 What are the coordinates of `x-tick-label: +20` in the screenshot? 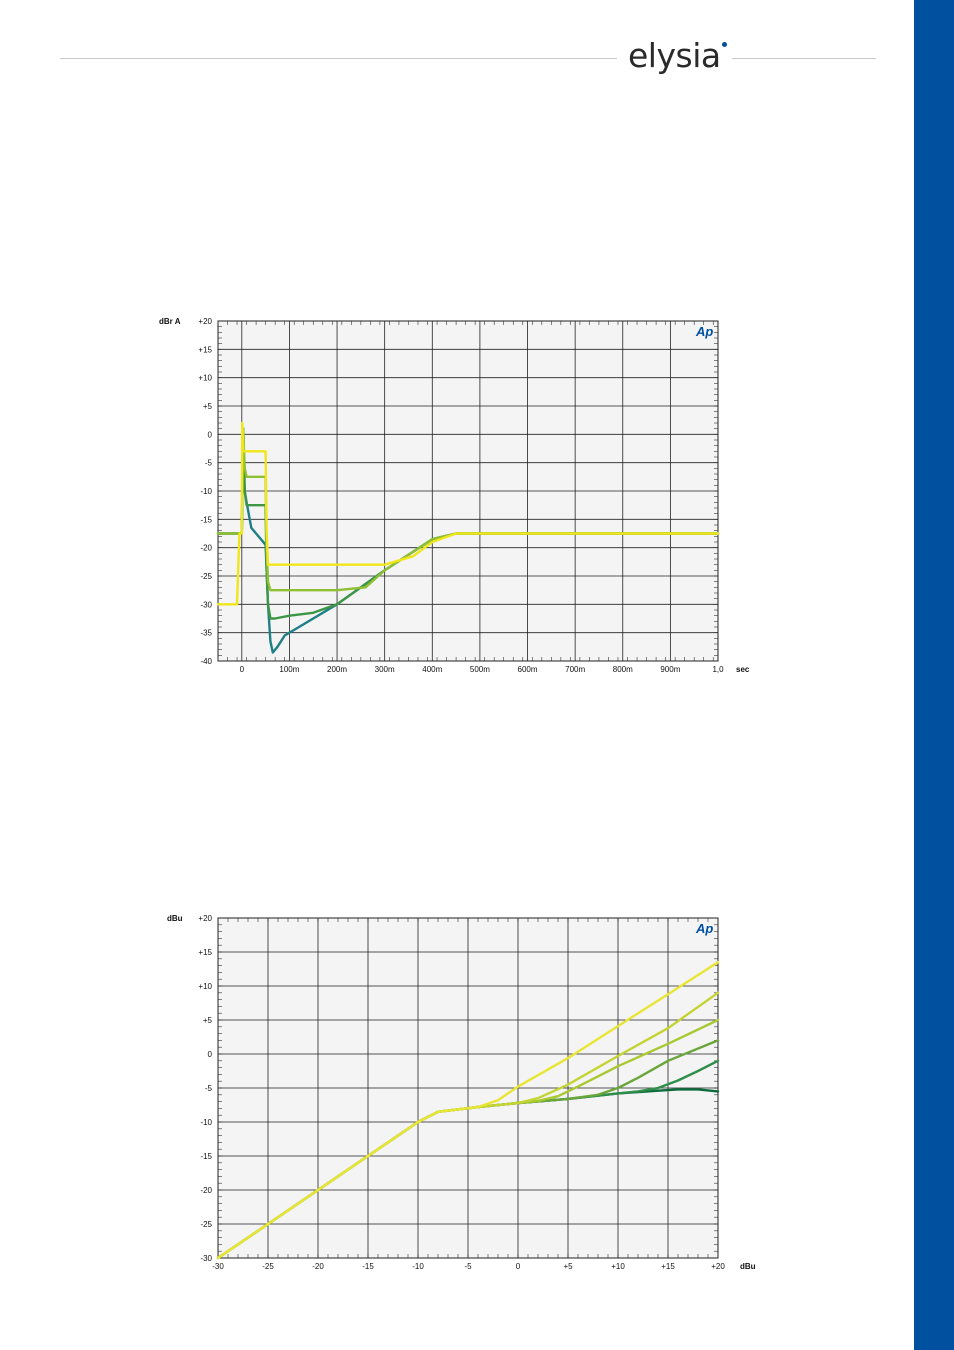 It's located at (718, 1266).